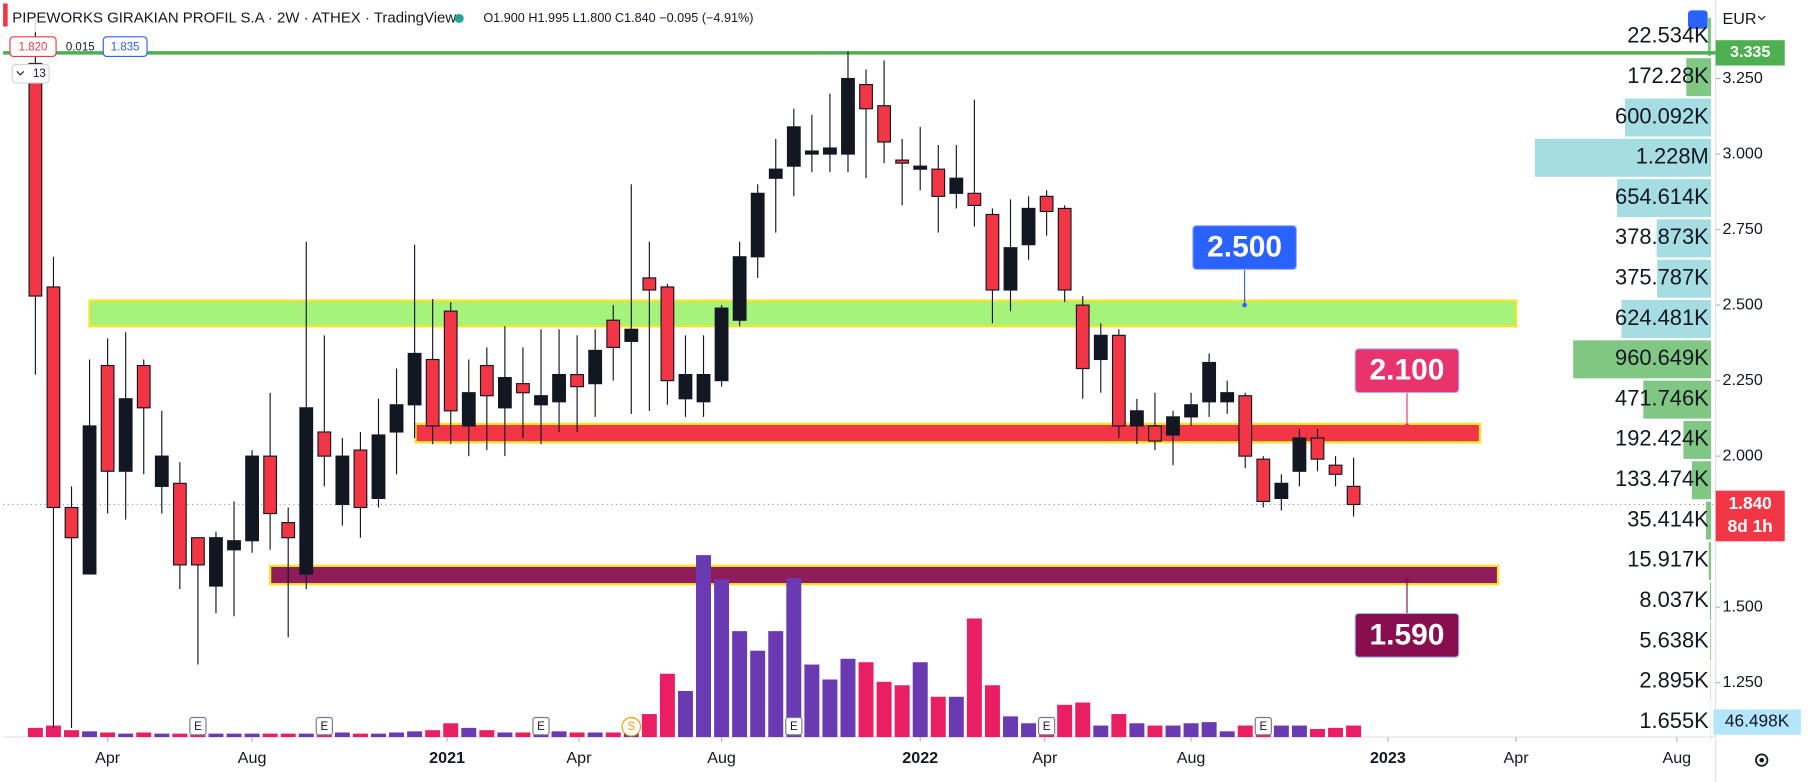  I want to click on profile-label: 8.037K, so click(1674, 599).